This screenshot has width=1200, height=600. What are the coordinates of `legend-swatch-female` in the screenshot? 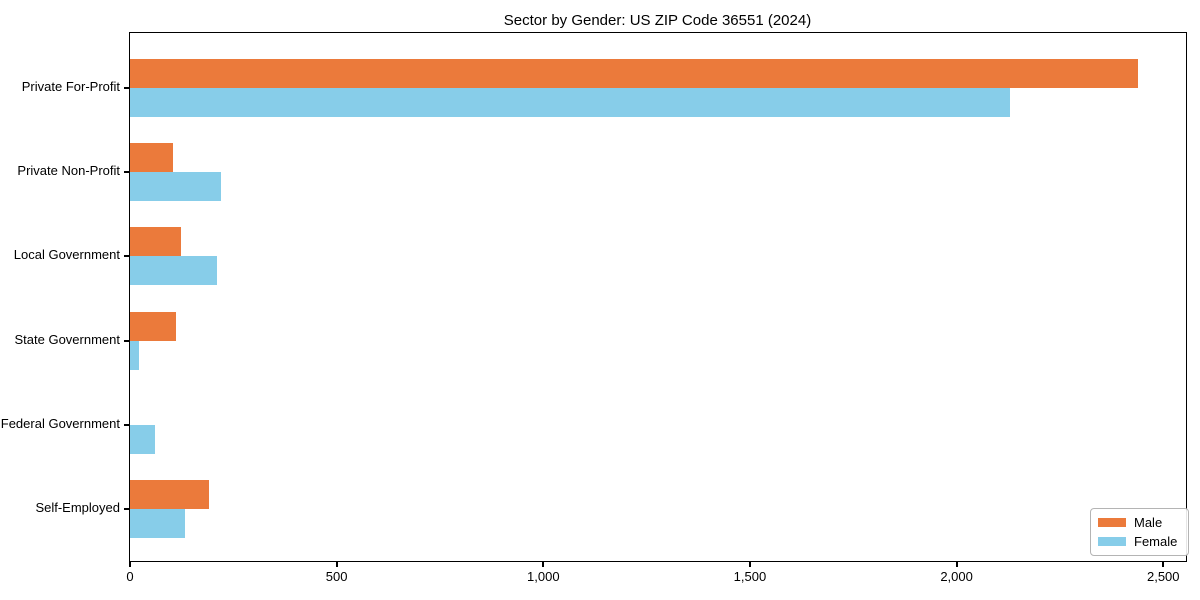 It's located at (1112, 541).